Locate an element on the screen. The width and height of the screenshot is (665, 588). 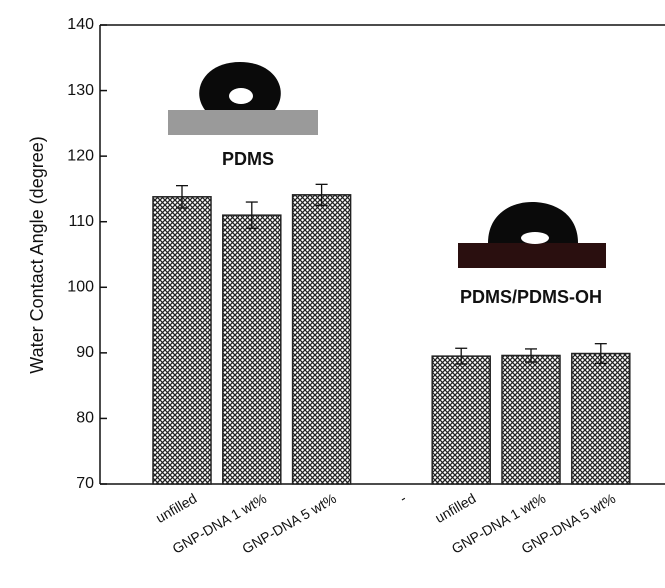
x-tick-label: - is located at coordinates (403, 498).